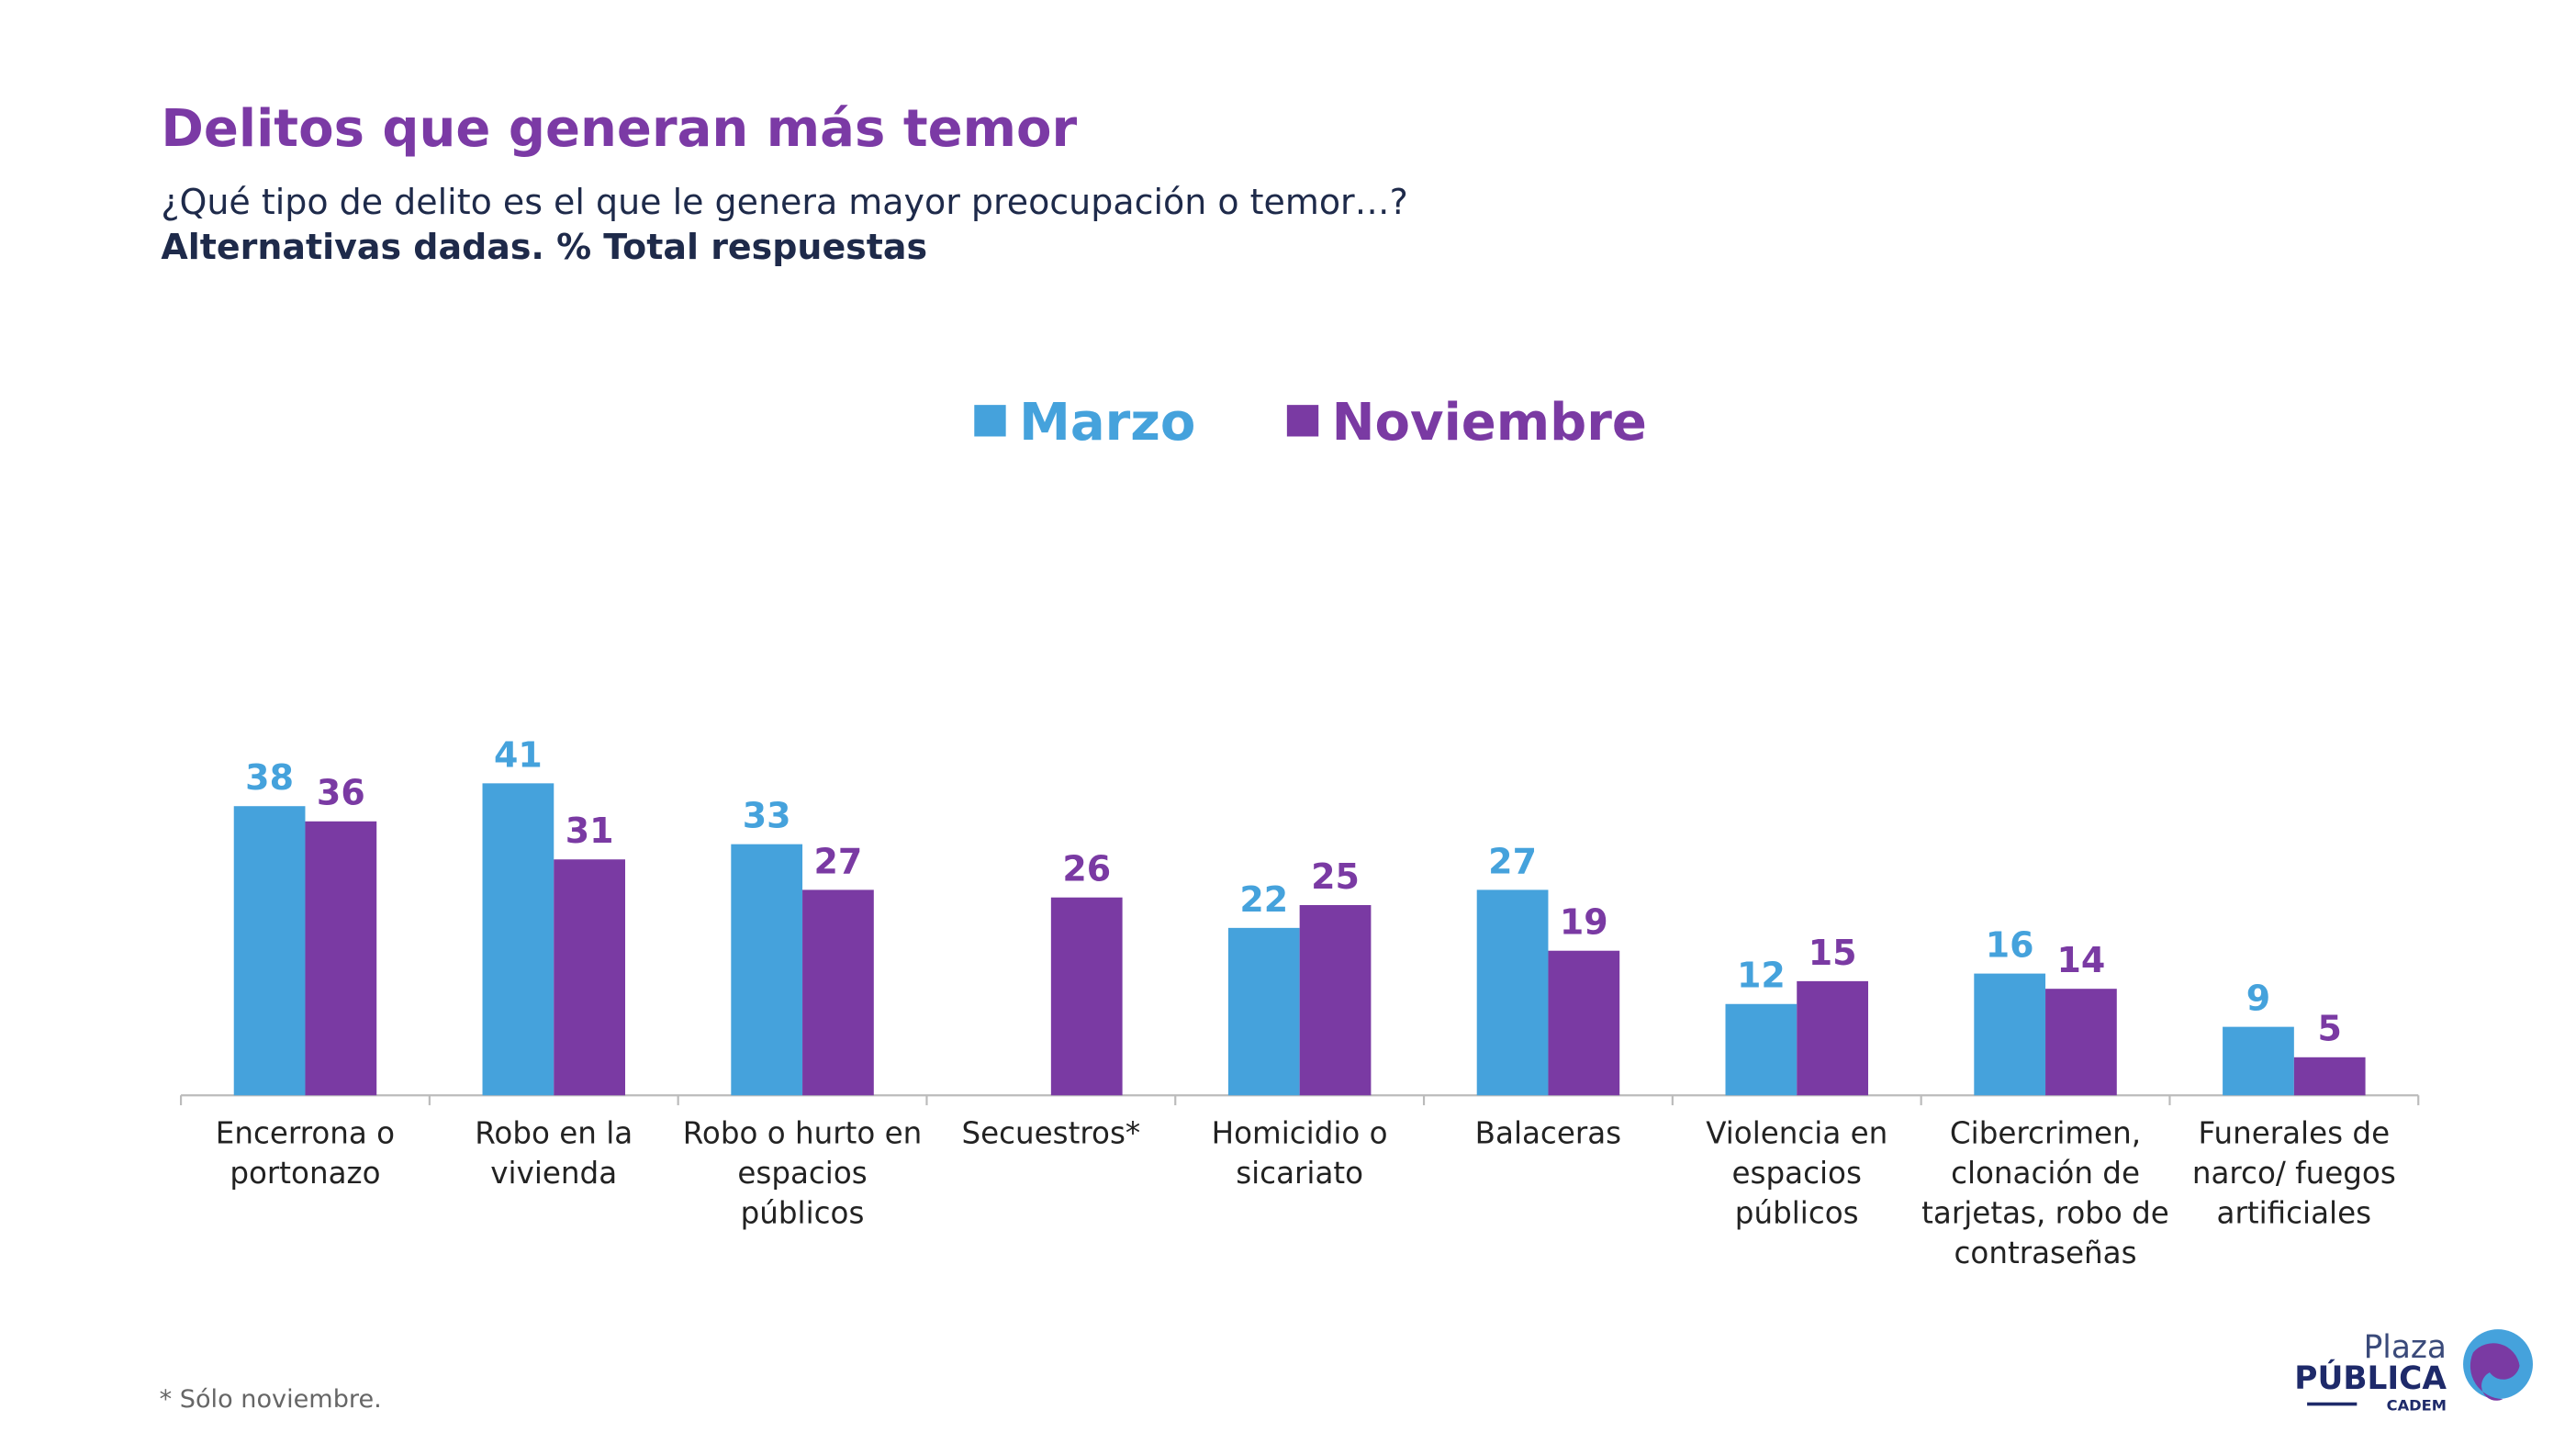 Image resolution: width=2576 pixels, height=1443 pixels. I want to click on x-tick-label-box: Robo en la vivienda, so click(554, 1154).